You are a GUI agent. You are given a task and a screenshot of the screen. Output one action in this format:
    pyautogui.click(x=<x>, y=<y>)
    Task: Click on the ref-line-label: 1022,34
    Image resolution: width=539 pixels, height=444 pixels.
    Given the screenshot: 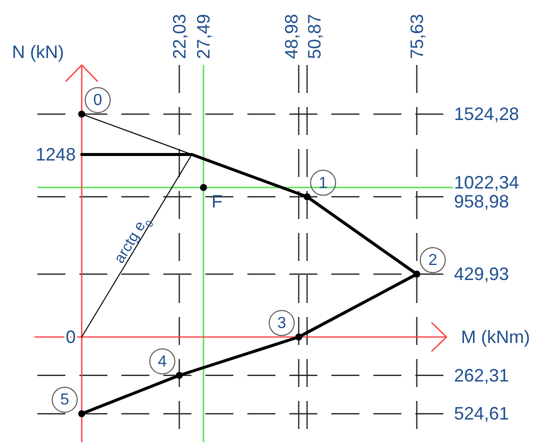 What is the action you would take?
    pyautogui.click(x=487, y=182)
    